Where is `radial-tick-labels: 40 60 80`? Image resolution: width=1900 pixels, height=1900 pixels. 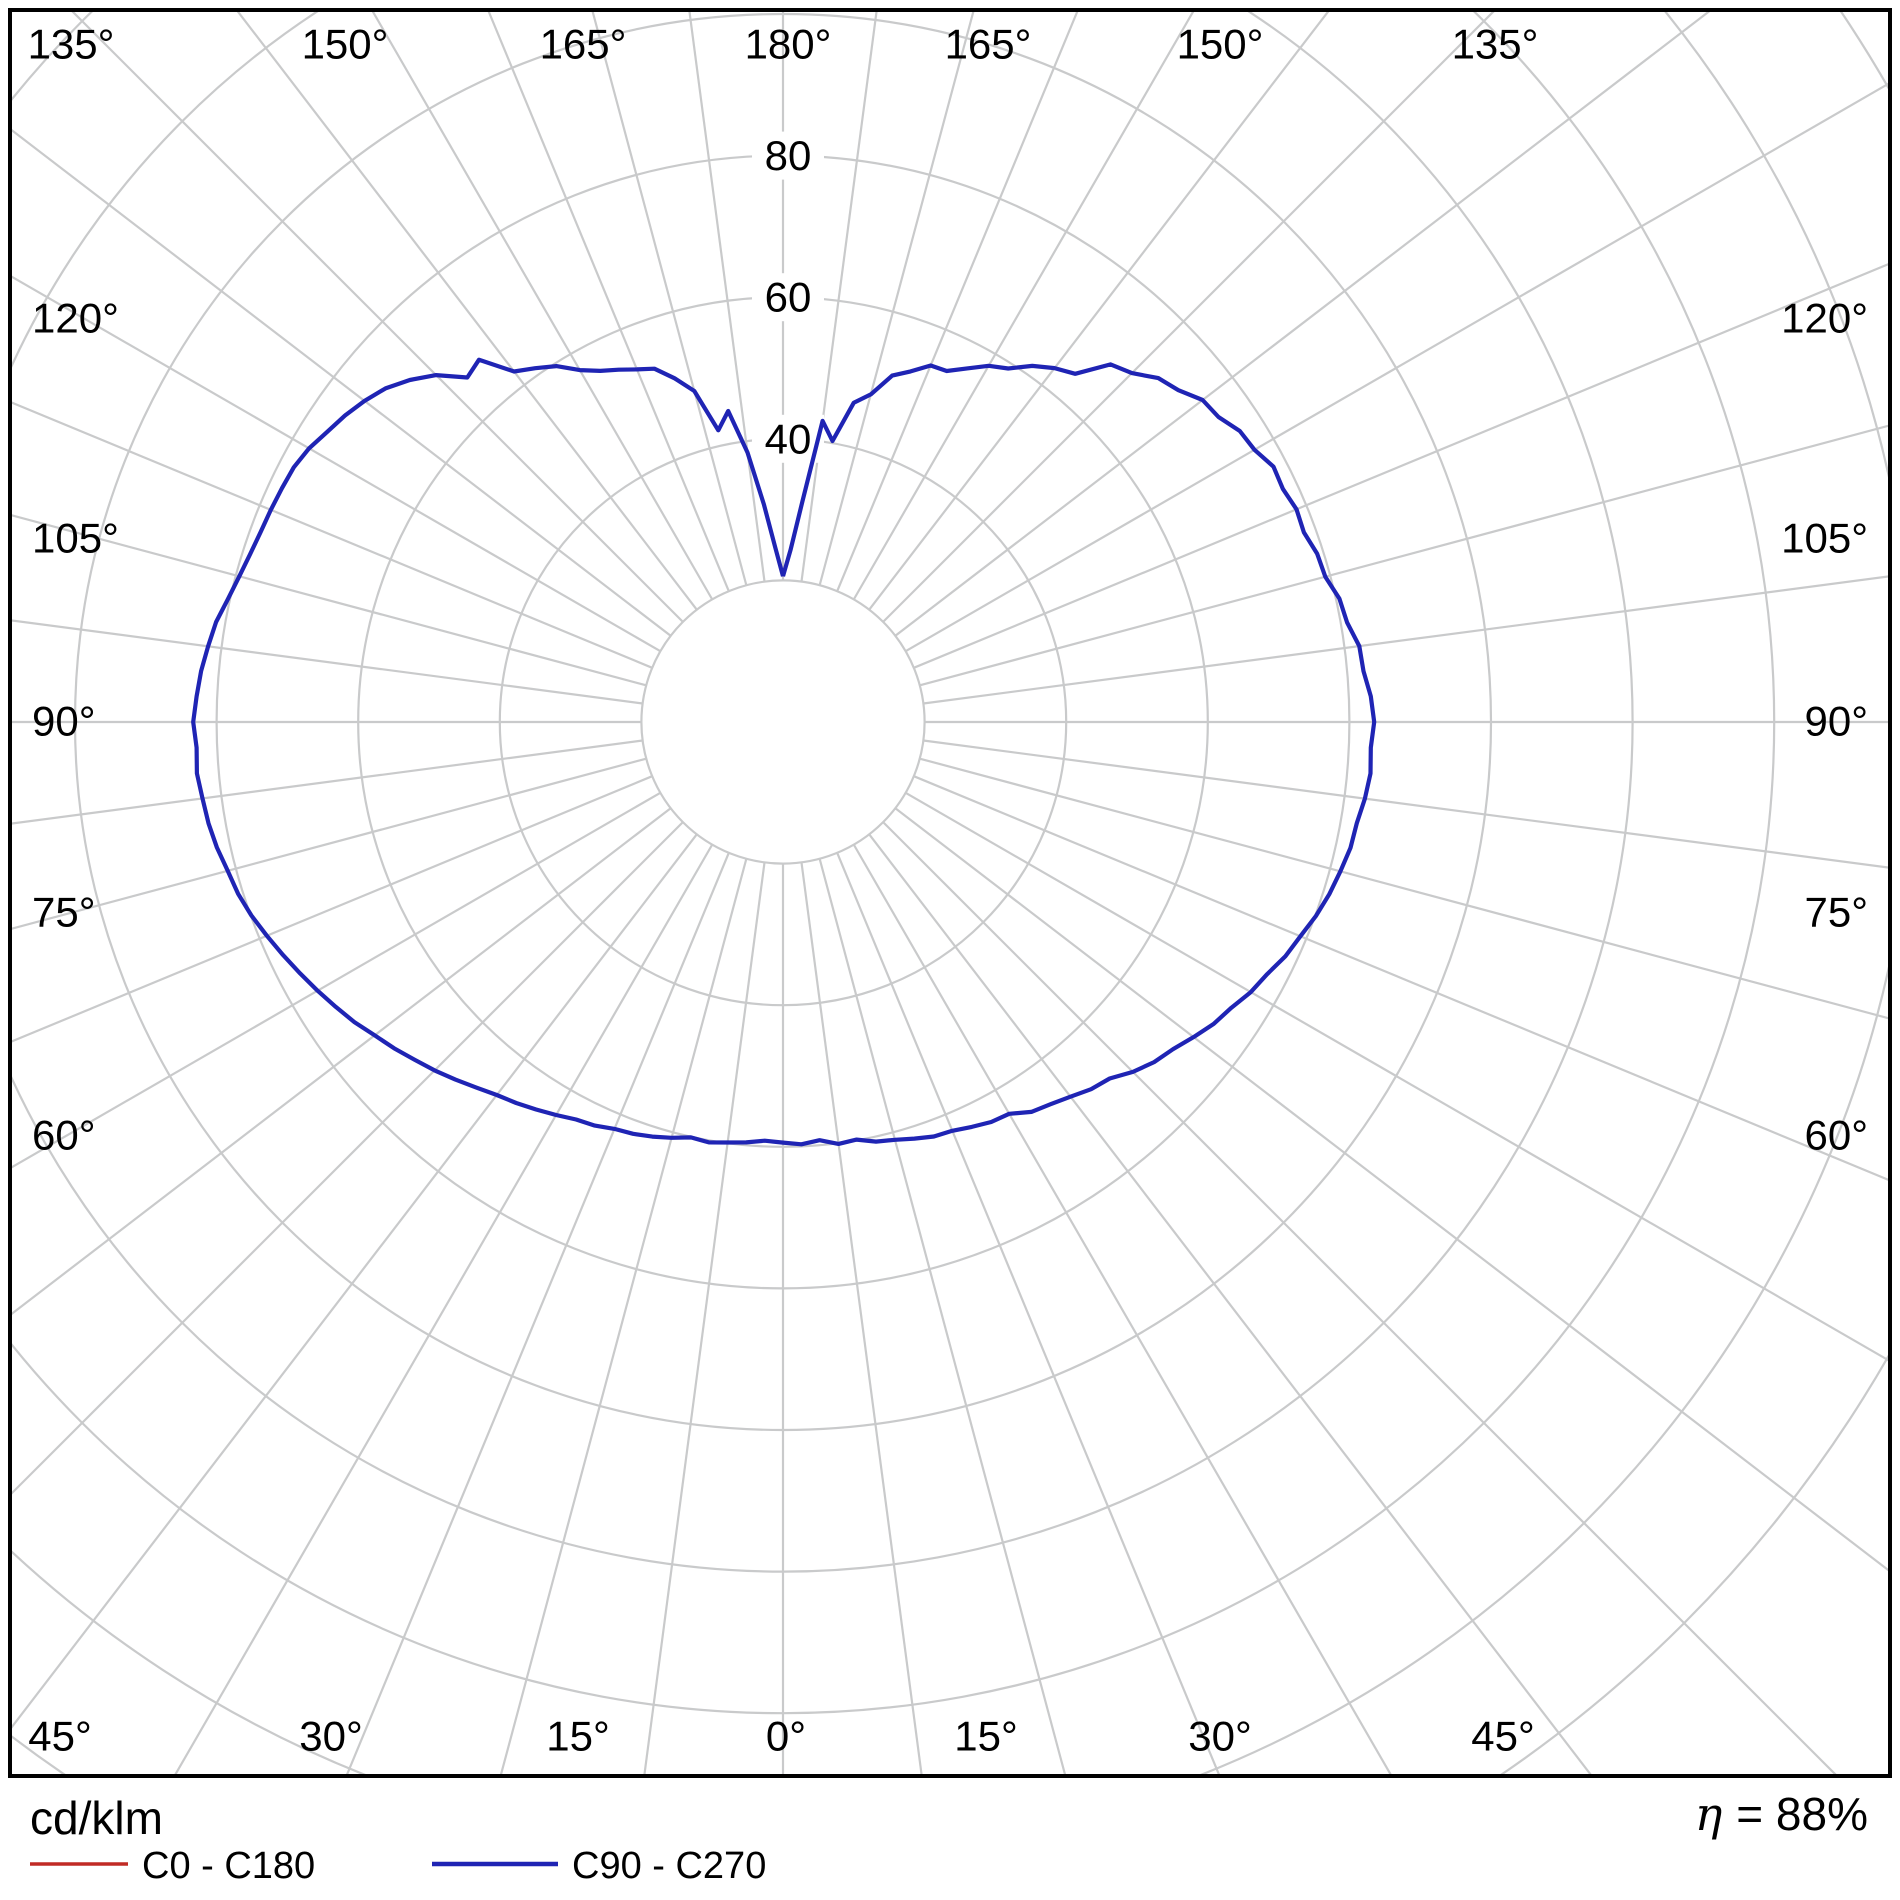
radial-tick-labels: 40 60 80 is located at coordinates (788, 297).